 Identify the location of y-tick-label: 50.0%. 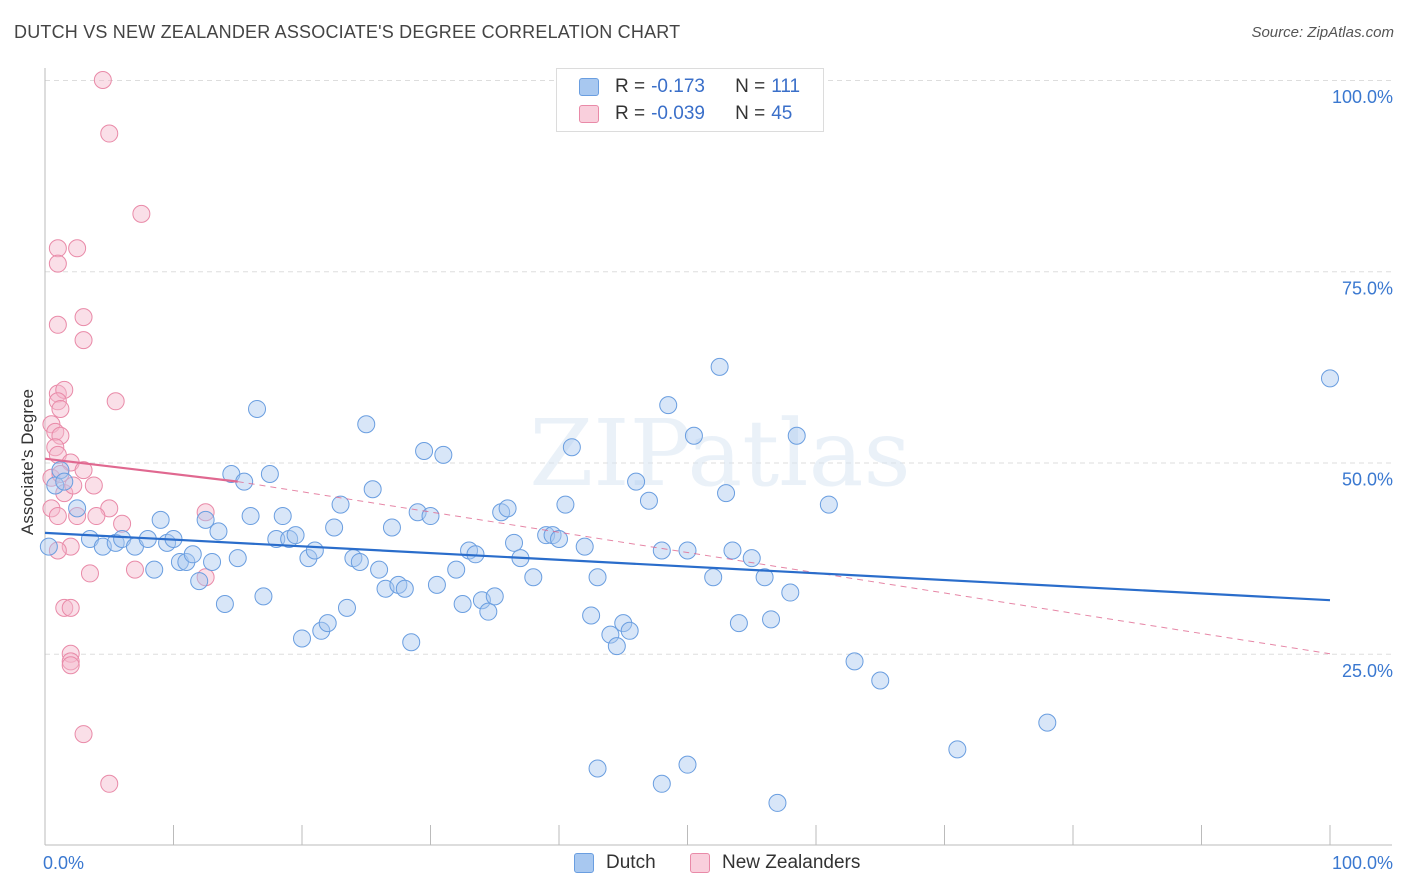
(1367, 480).